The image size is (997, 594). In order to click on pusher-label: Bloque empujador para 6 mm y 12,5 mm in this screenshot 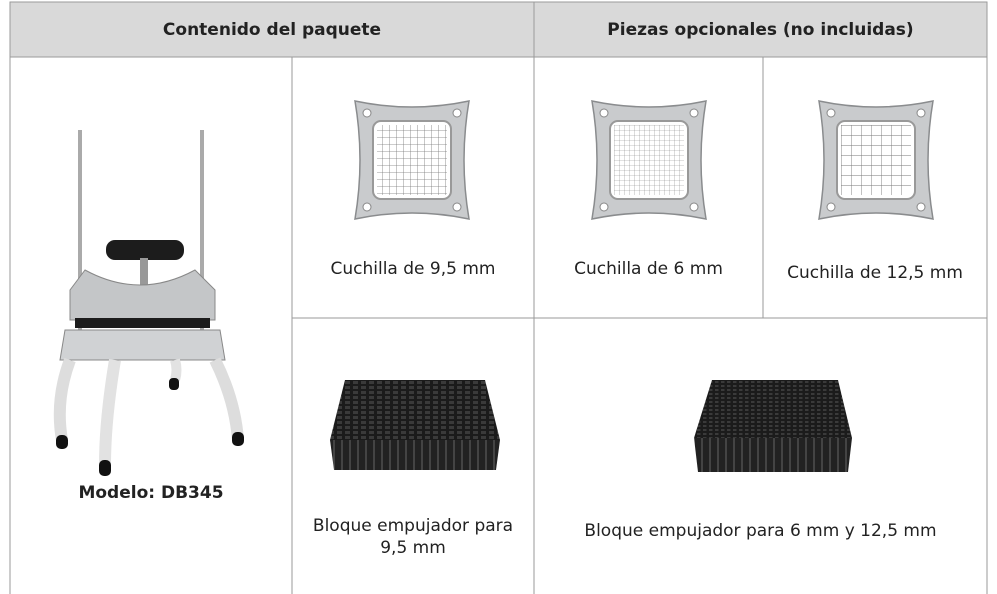, I will do `click(760, 531)`.